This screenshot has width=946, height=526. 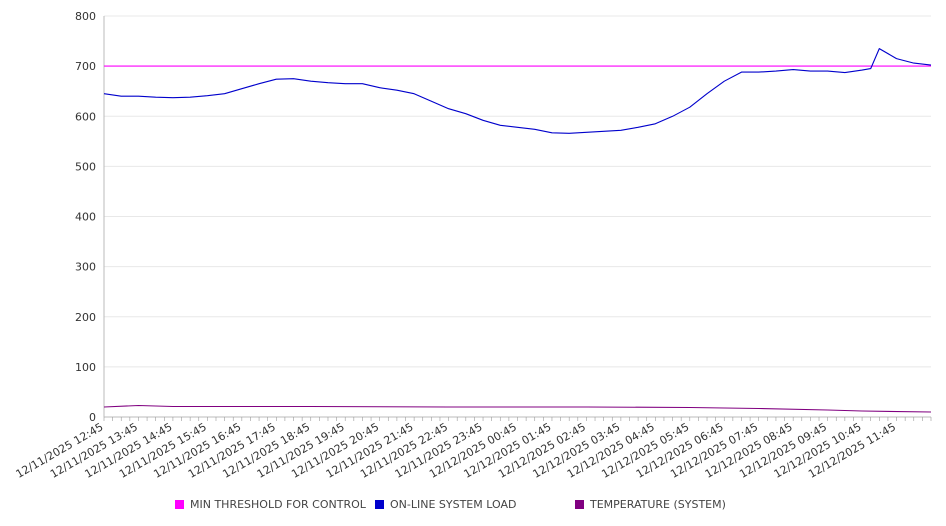 What do you see at coordinates (517, 91) in the screenshot?
I see `series-line-on-line-system-load` at bounding box center [517, 91].